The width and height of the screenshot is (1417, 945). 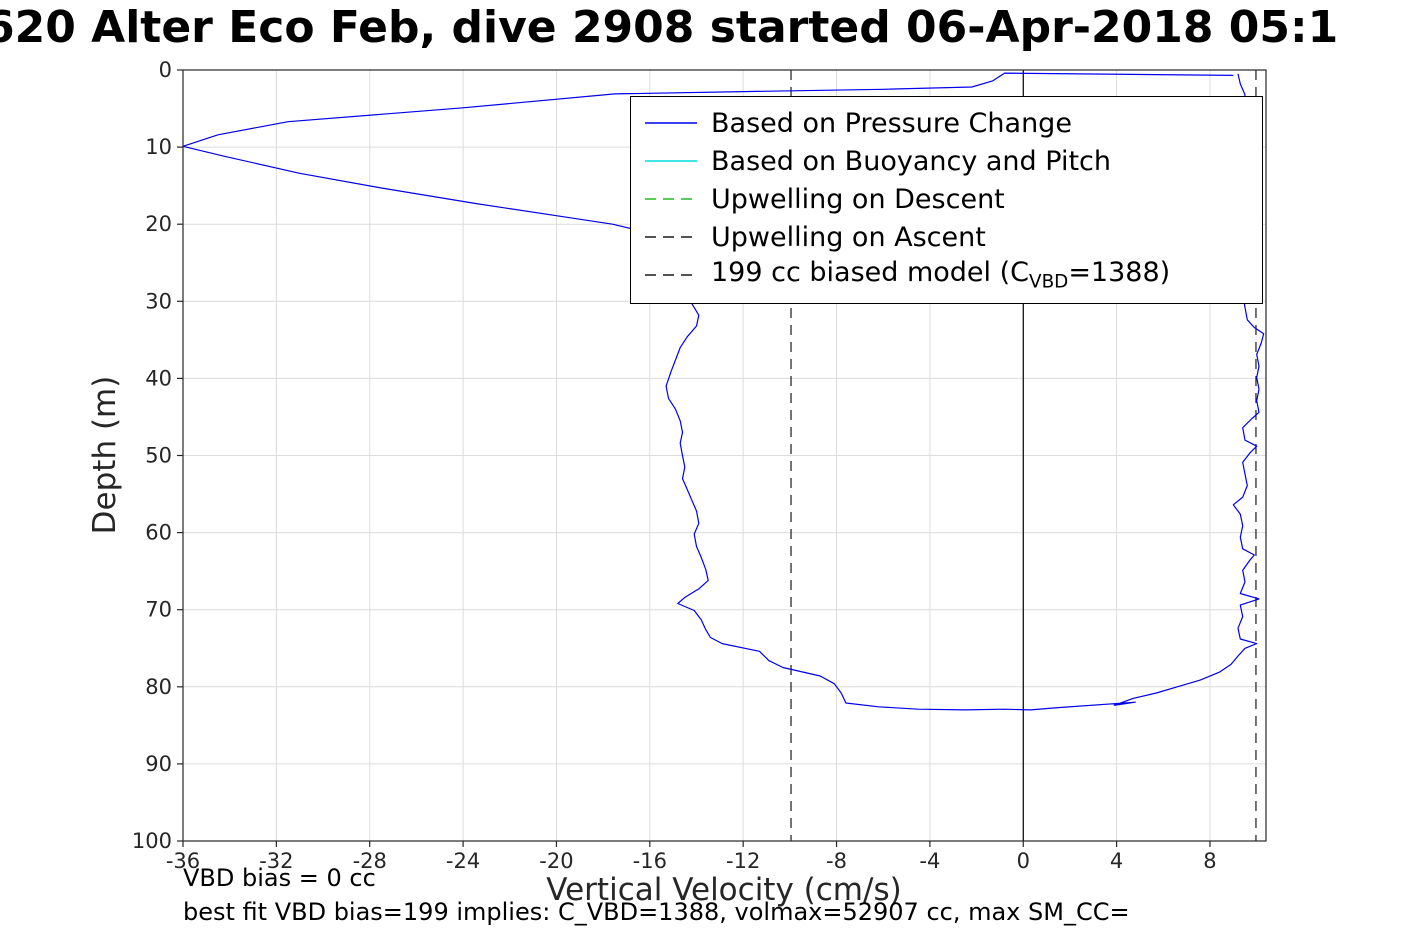 What do you see at coordinates (158, 224) in the screenshot?
I see `y-tick-label: 20` at bounding box center [158, 224].